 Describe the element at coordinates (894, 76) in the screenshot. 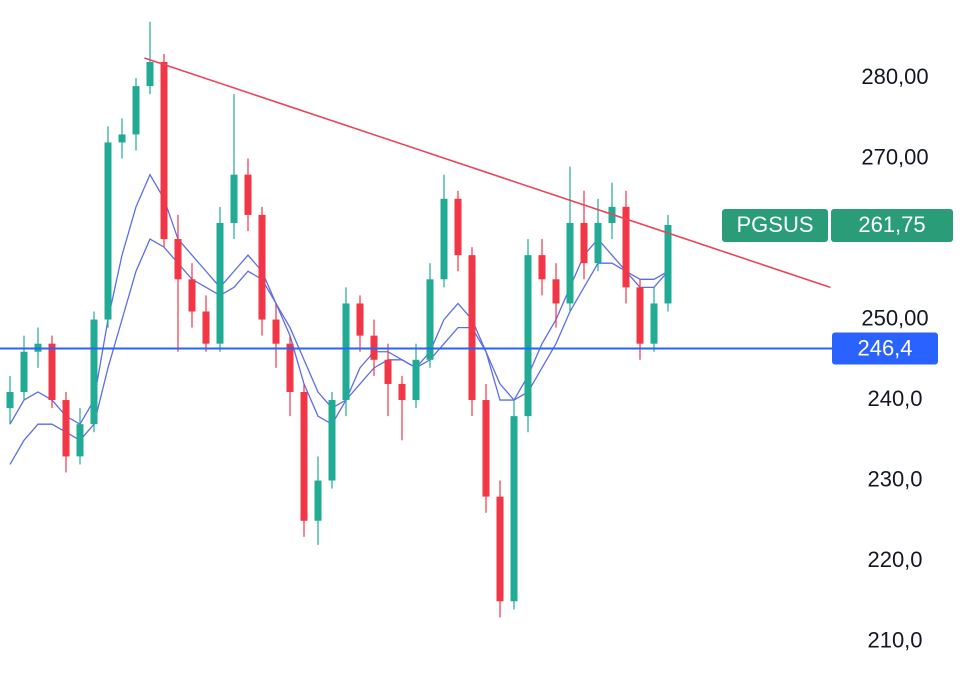

I see `y-tick-label: 280,00` at that location.